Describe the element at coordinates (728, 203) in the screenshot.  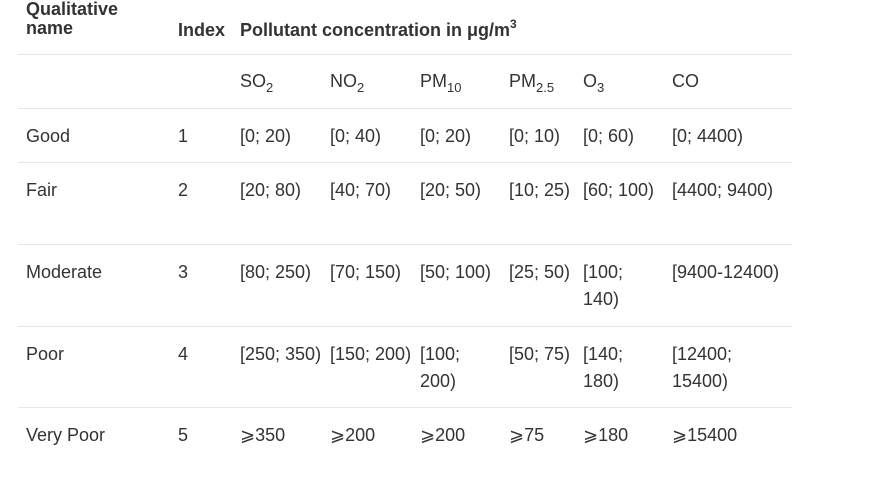
I see `cell-co: [4400; 9400)` at that location.